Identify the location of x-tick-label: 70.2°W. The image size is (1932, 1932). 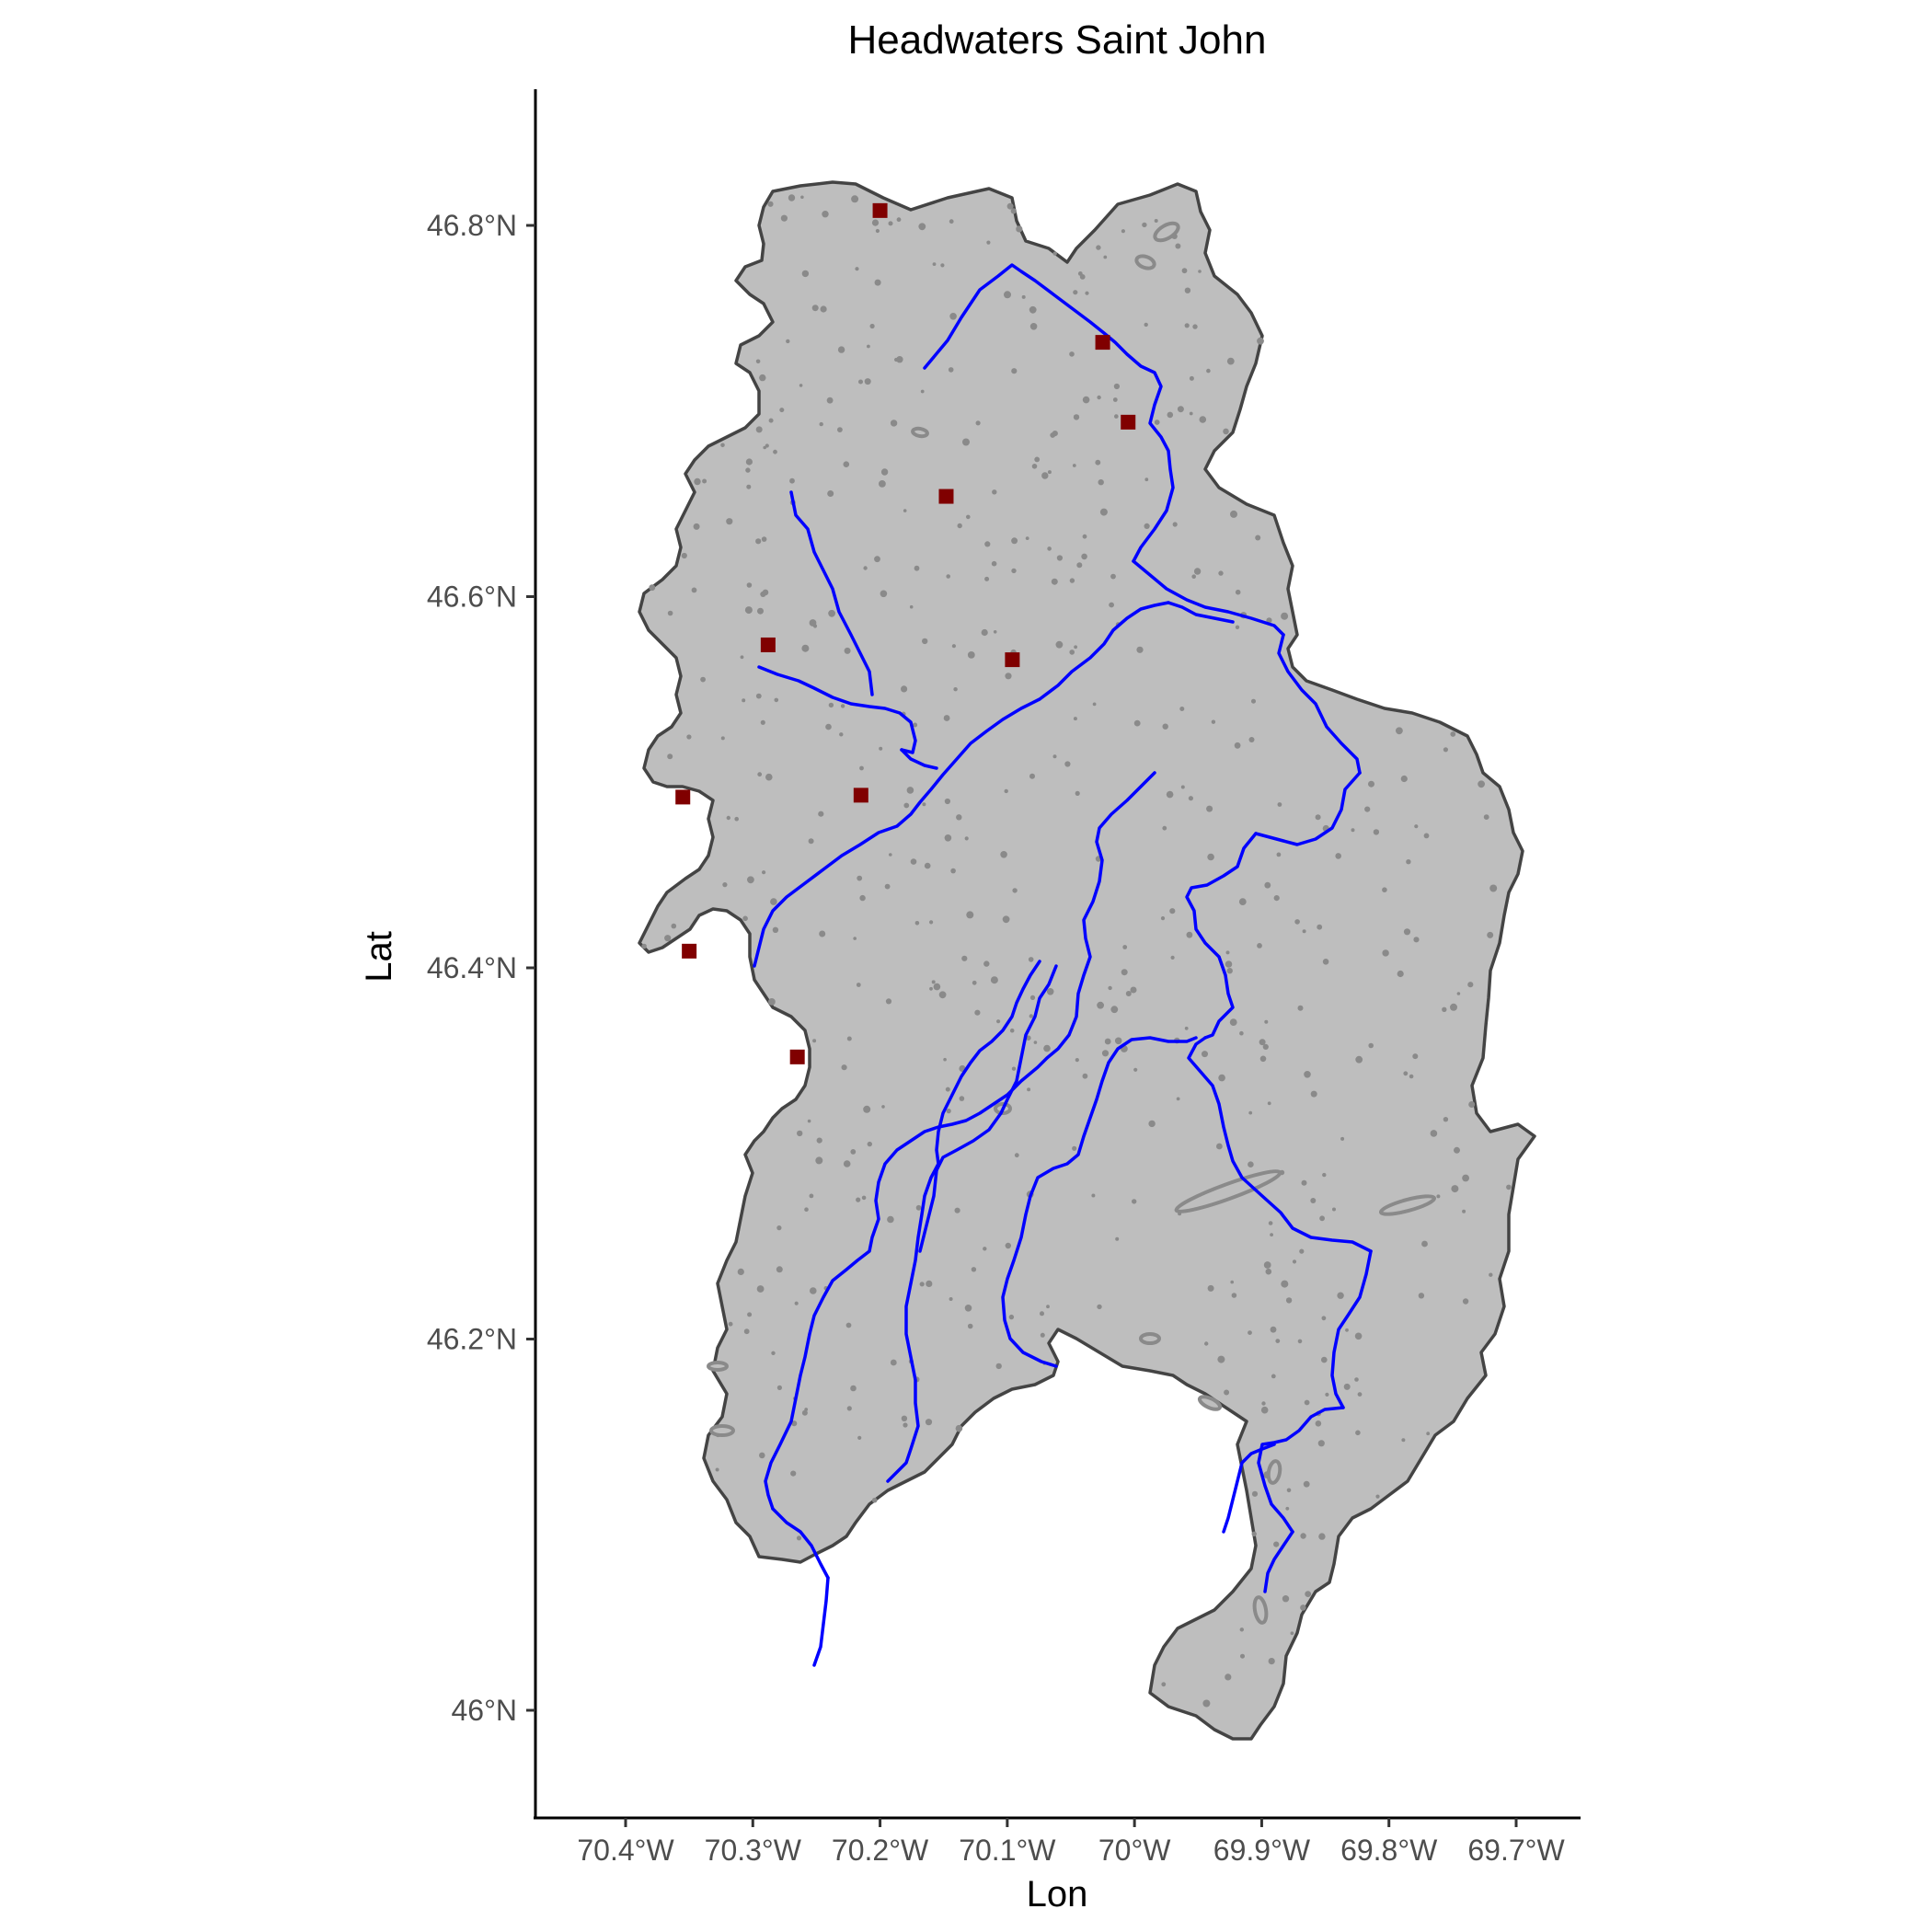
(880, 1850).